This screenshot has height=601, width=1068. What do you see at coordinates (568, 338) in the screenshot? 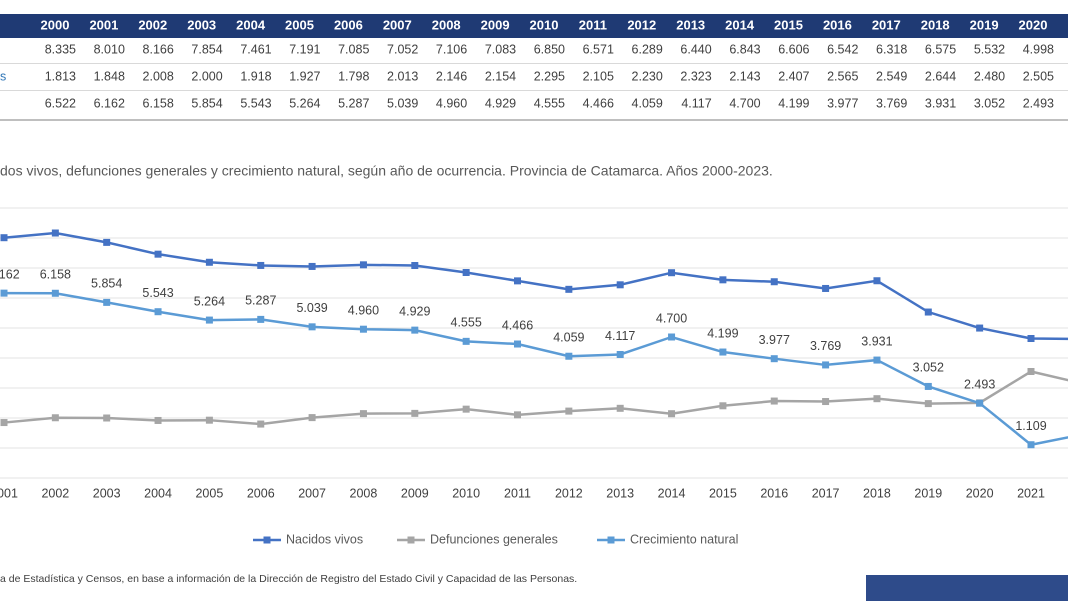
I see `data-label: 4.059` at bounding box center [568, 338].